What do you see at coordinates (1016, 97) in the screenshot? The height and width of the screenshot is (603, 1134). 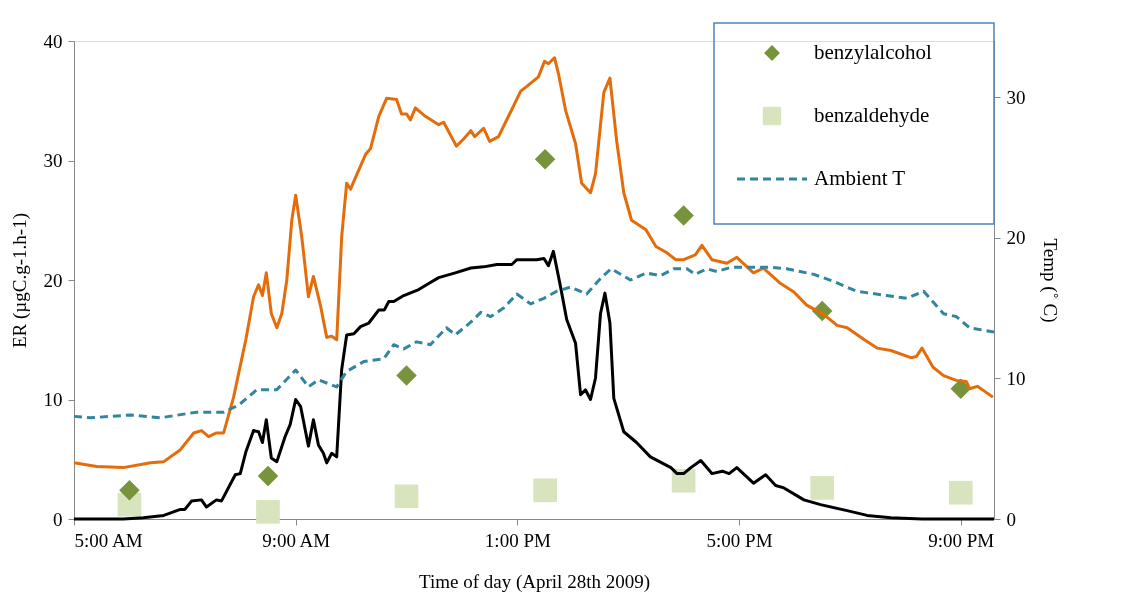 I see `y2-tick-label: 30` at bounding box center [1016, 97].